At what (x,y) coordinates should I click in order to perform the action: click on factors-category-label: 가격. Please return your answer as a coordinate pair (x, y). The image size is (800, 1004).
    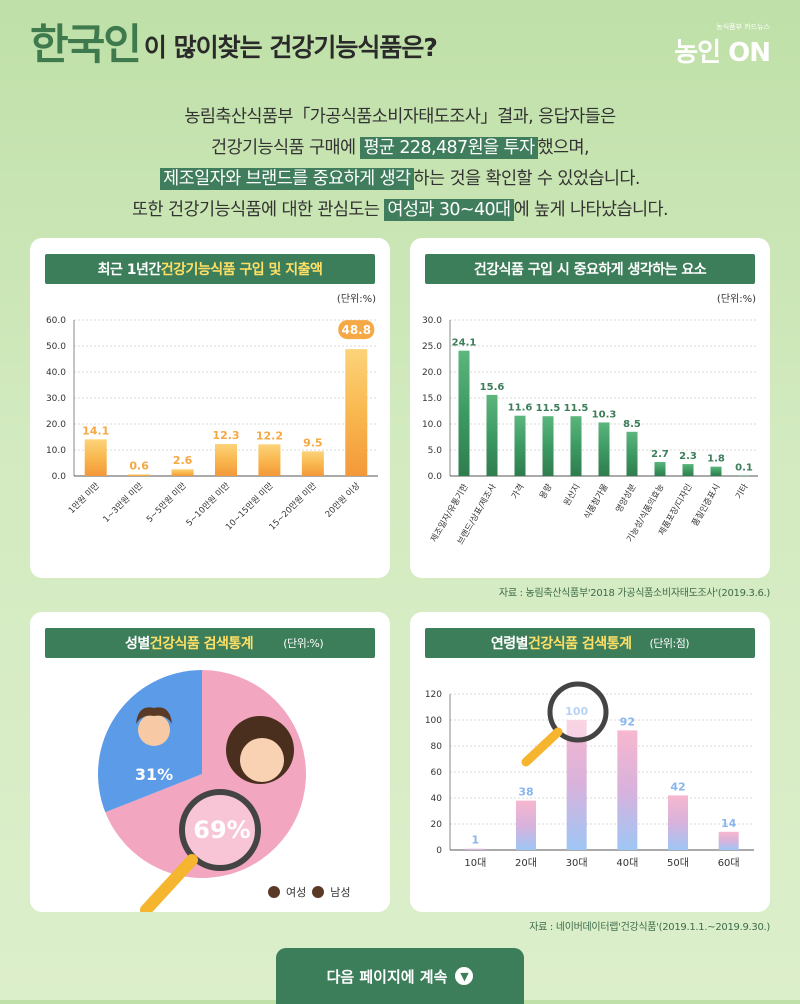
    Looking at the image, I should click on (517, 491).